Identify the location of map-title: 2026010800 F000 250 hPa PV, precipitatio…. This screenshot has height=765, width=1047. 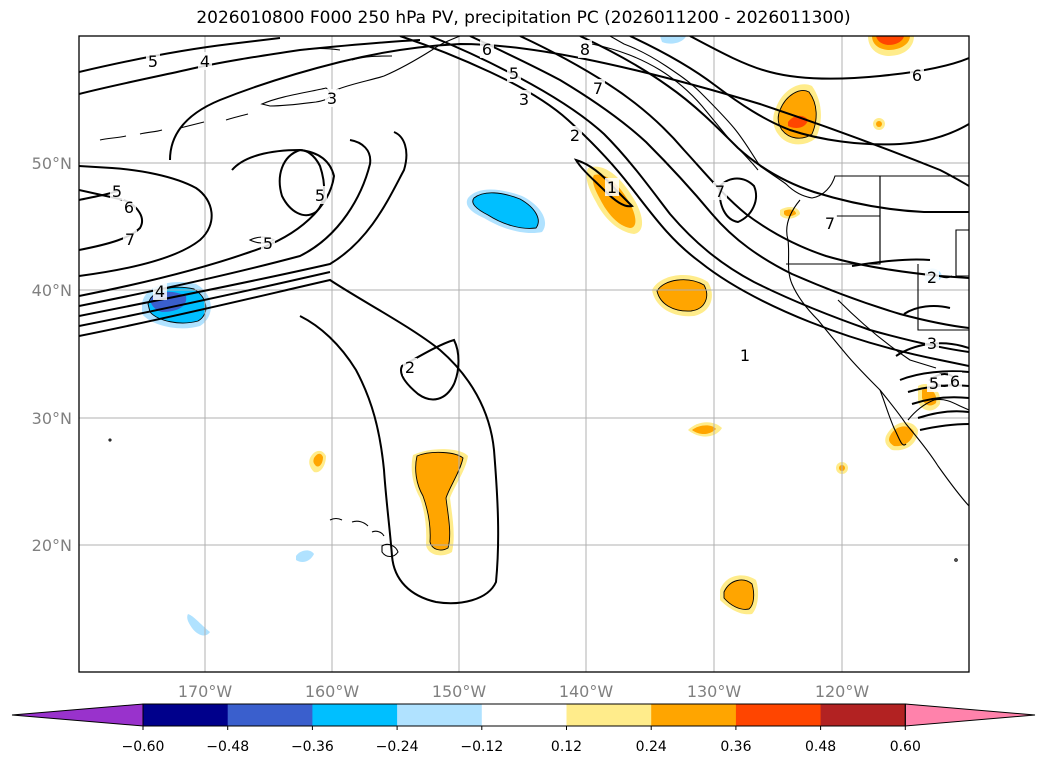
(523, 18).